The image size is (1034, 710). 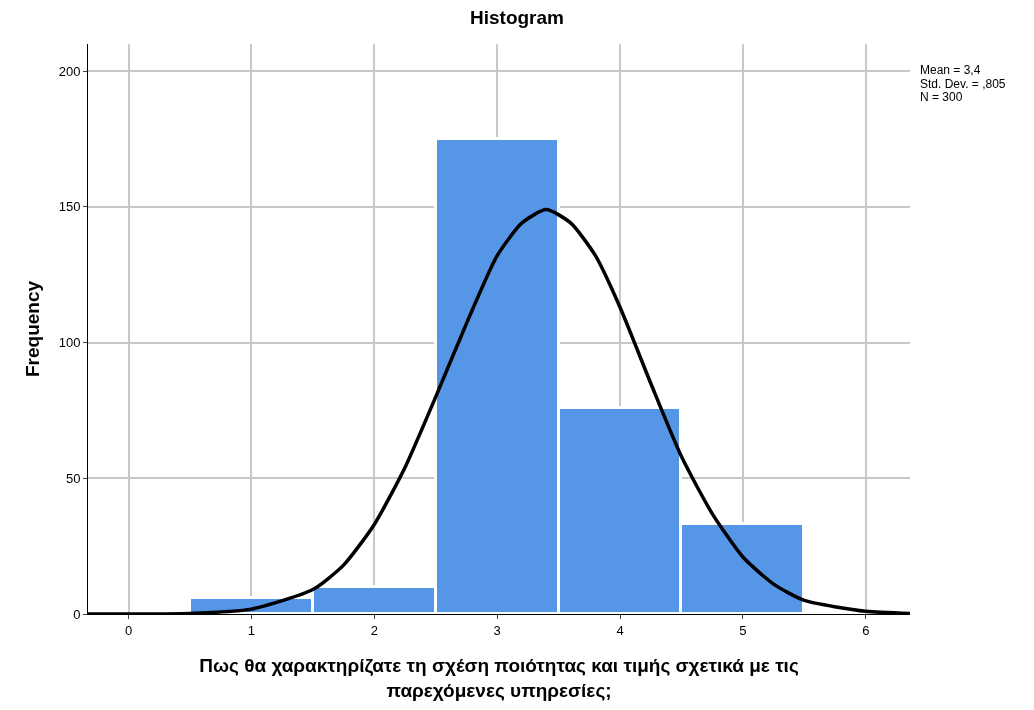 What do you see at coordinates (941, 97) in the screenshot?
I see `text: N = 300` at bounding box center [941, 97].